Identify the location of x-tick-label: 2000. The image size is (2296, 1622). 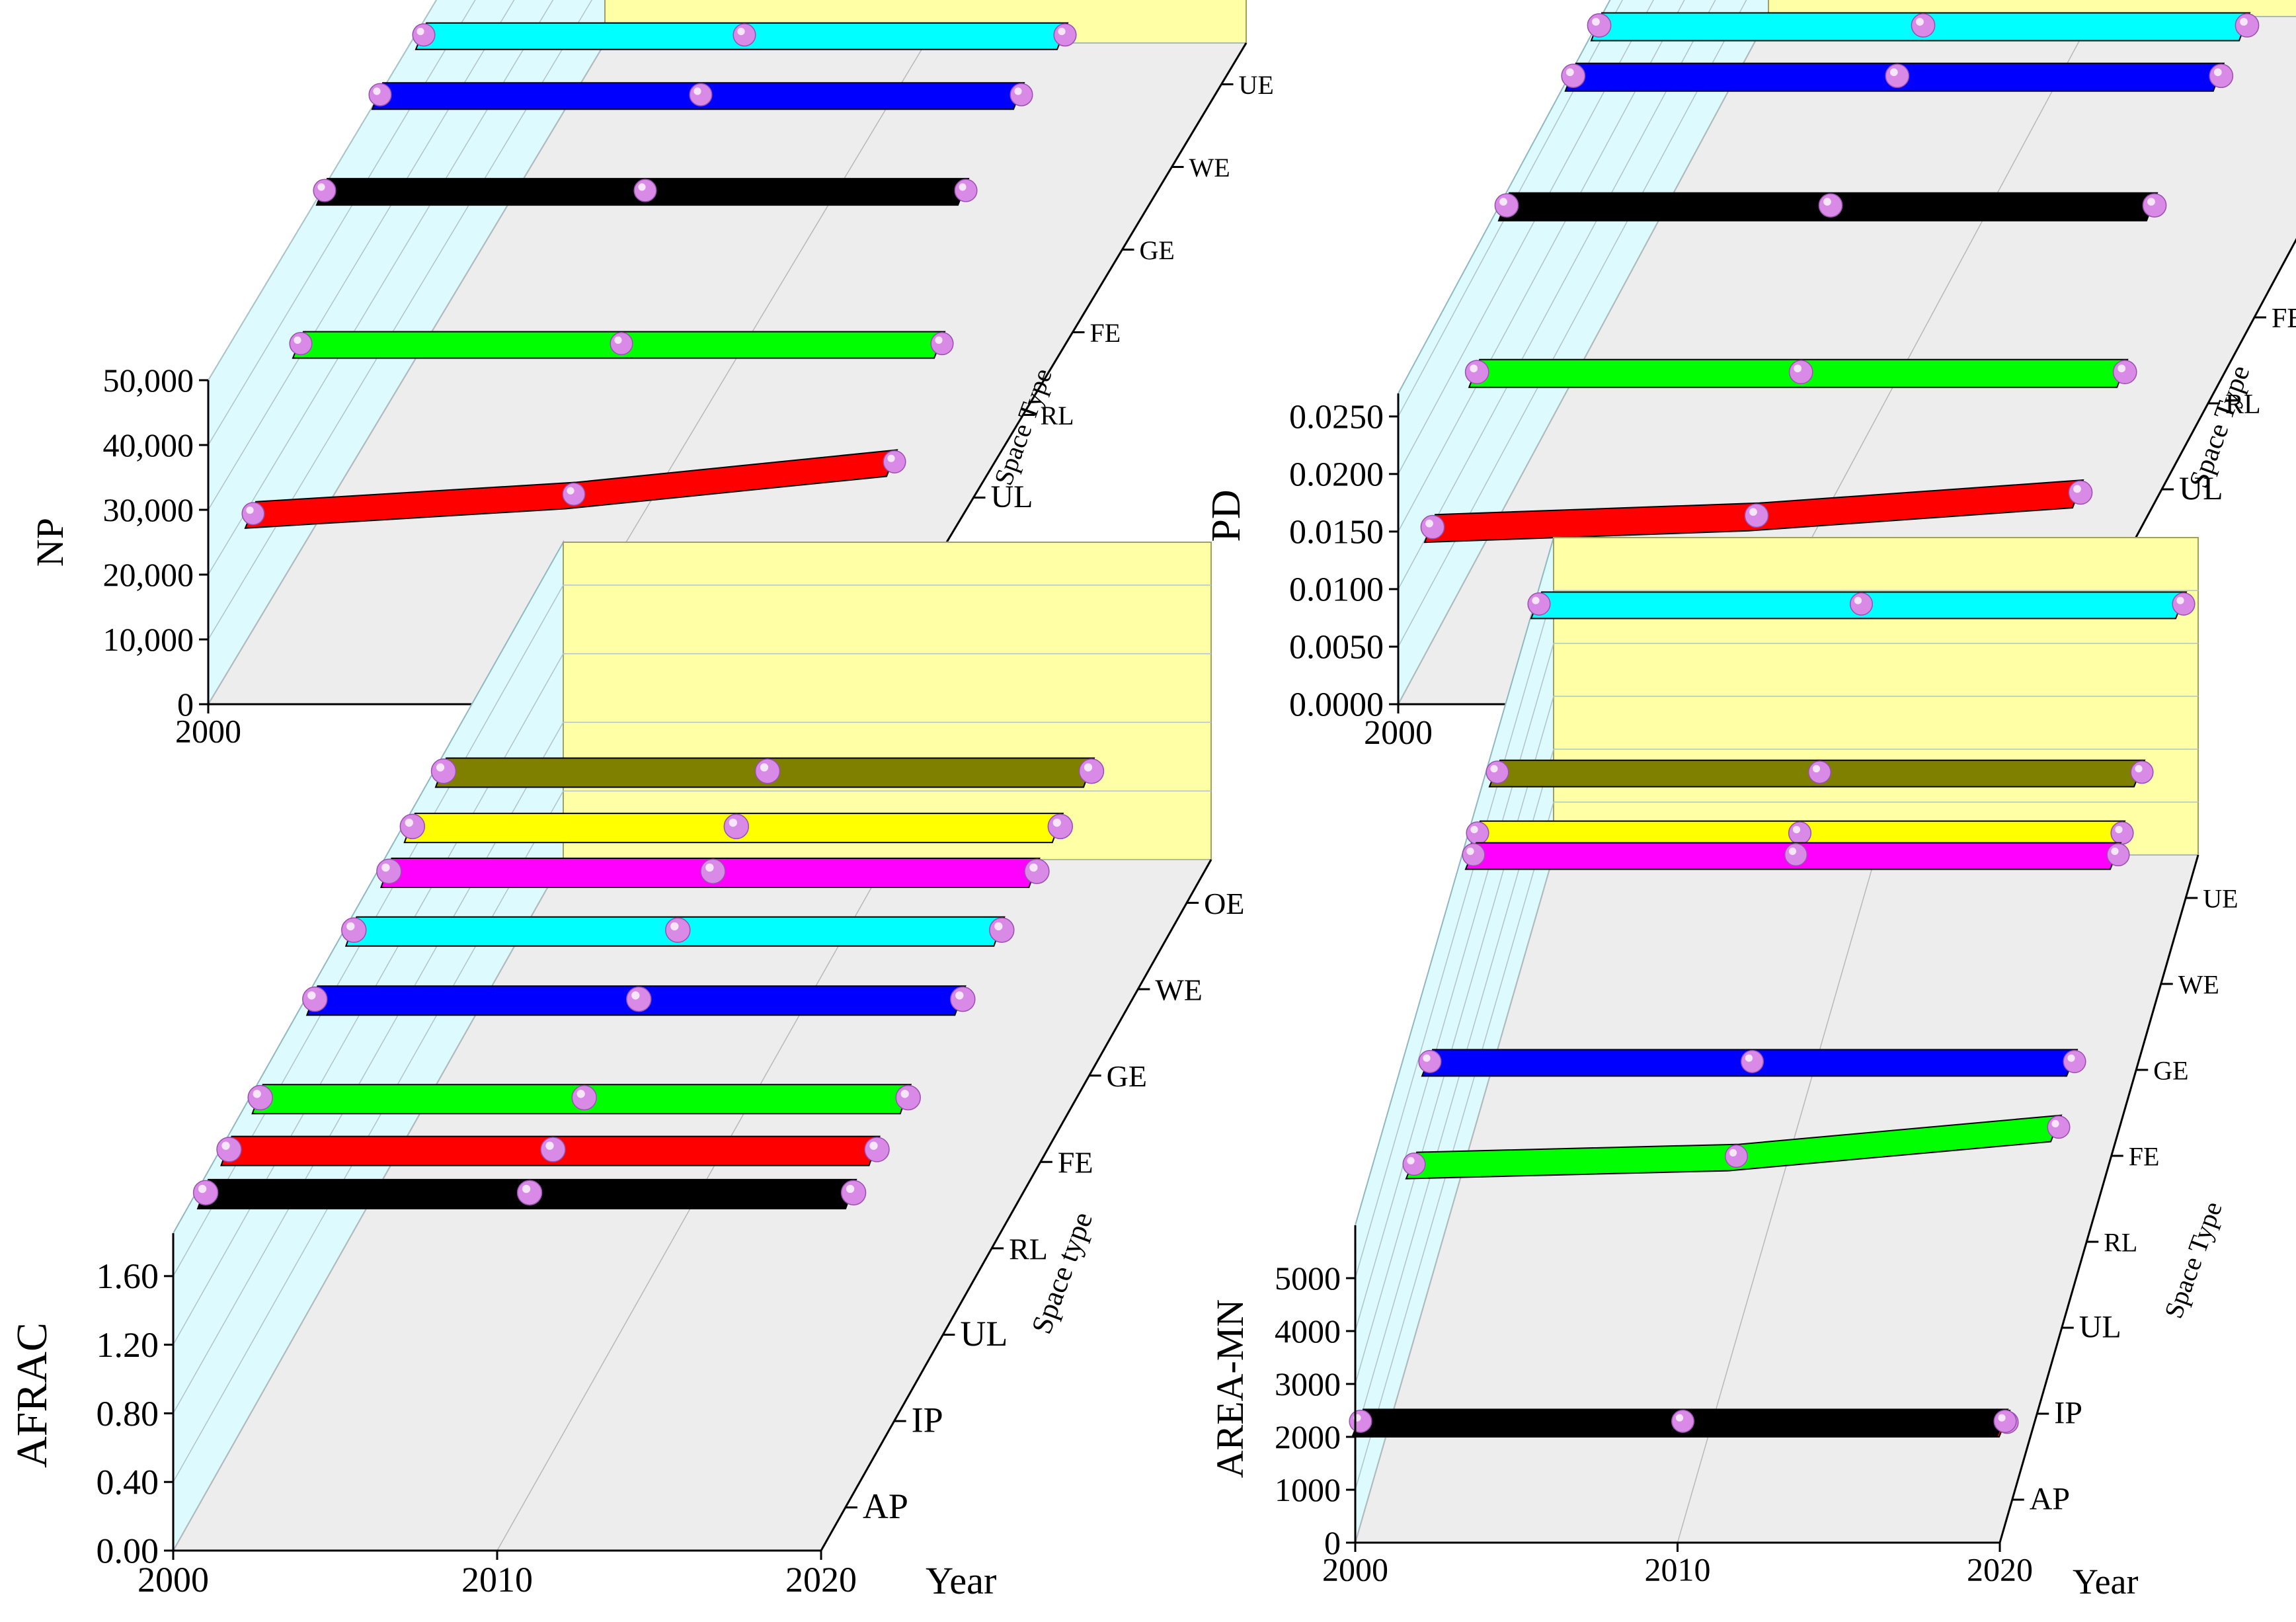
(1355, 1569).